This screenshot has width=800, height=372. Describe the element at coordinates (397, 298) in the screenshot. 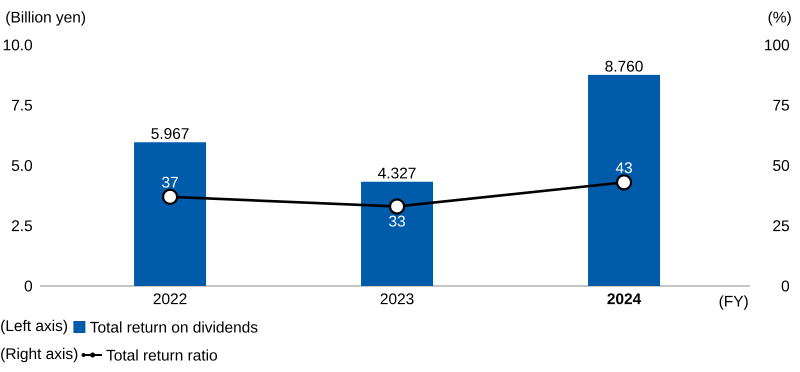

I see `x-tick-label: 2023` at that location.